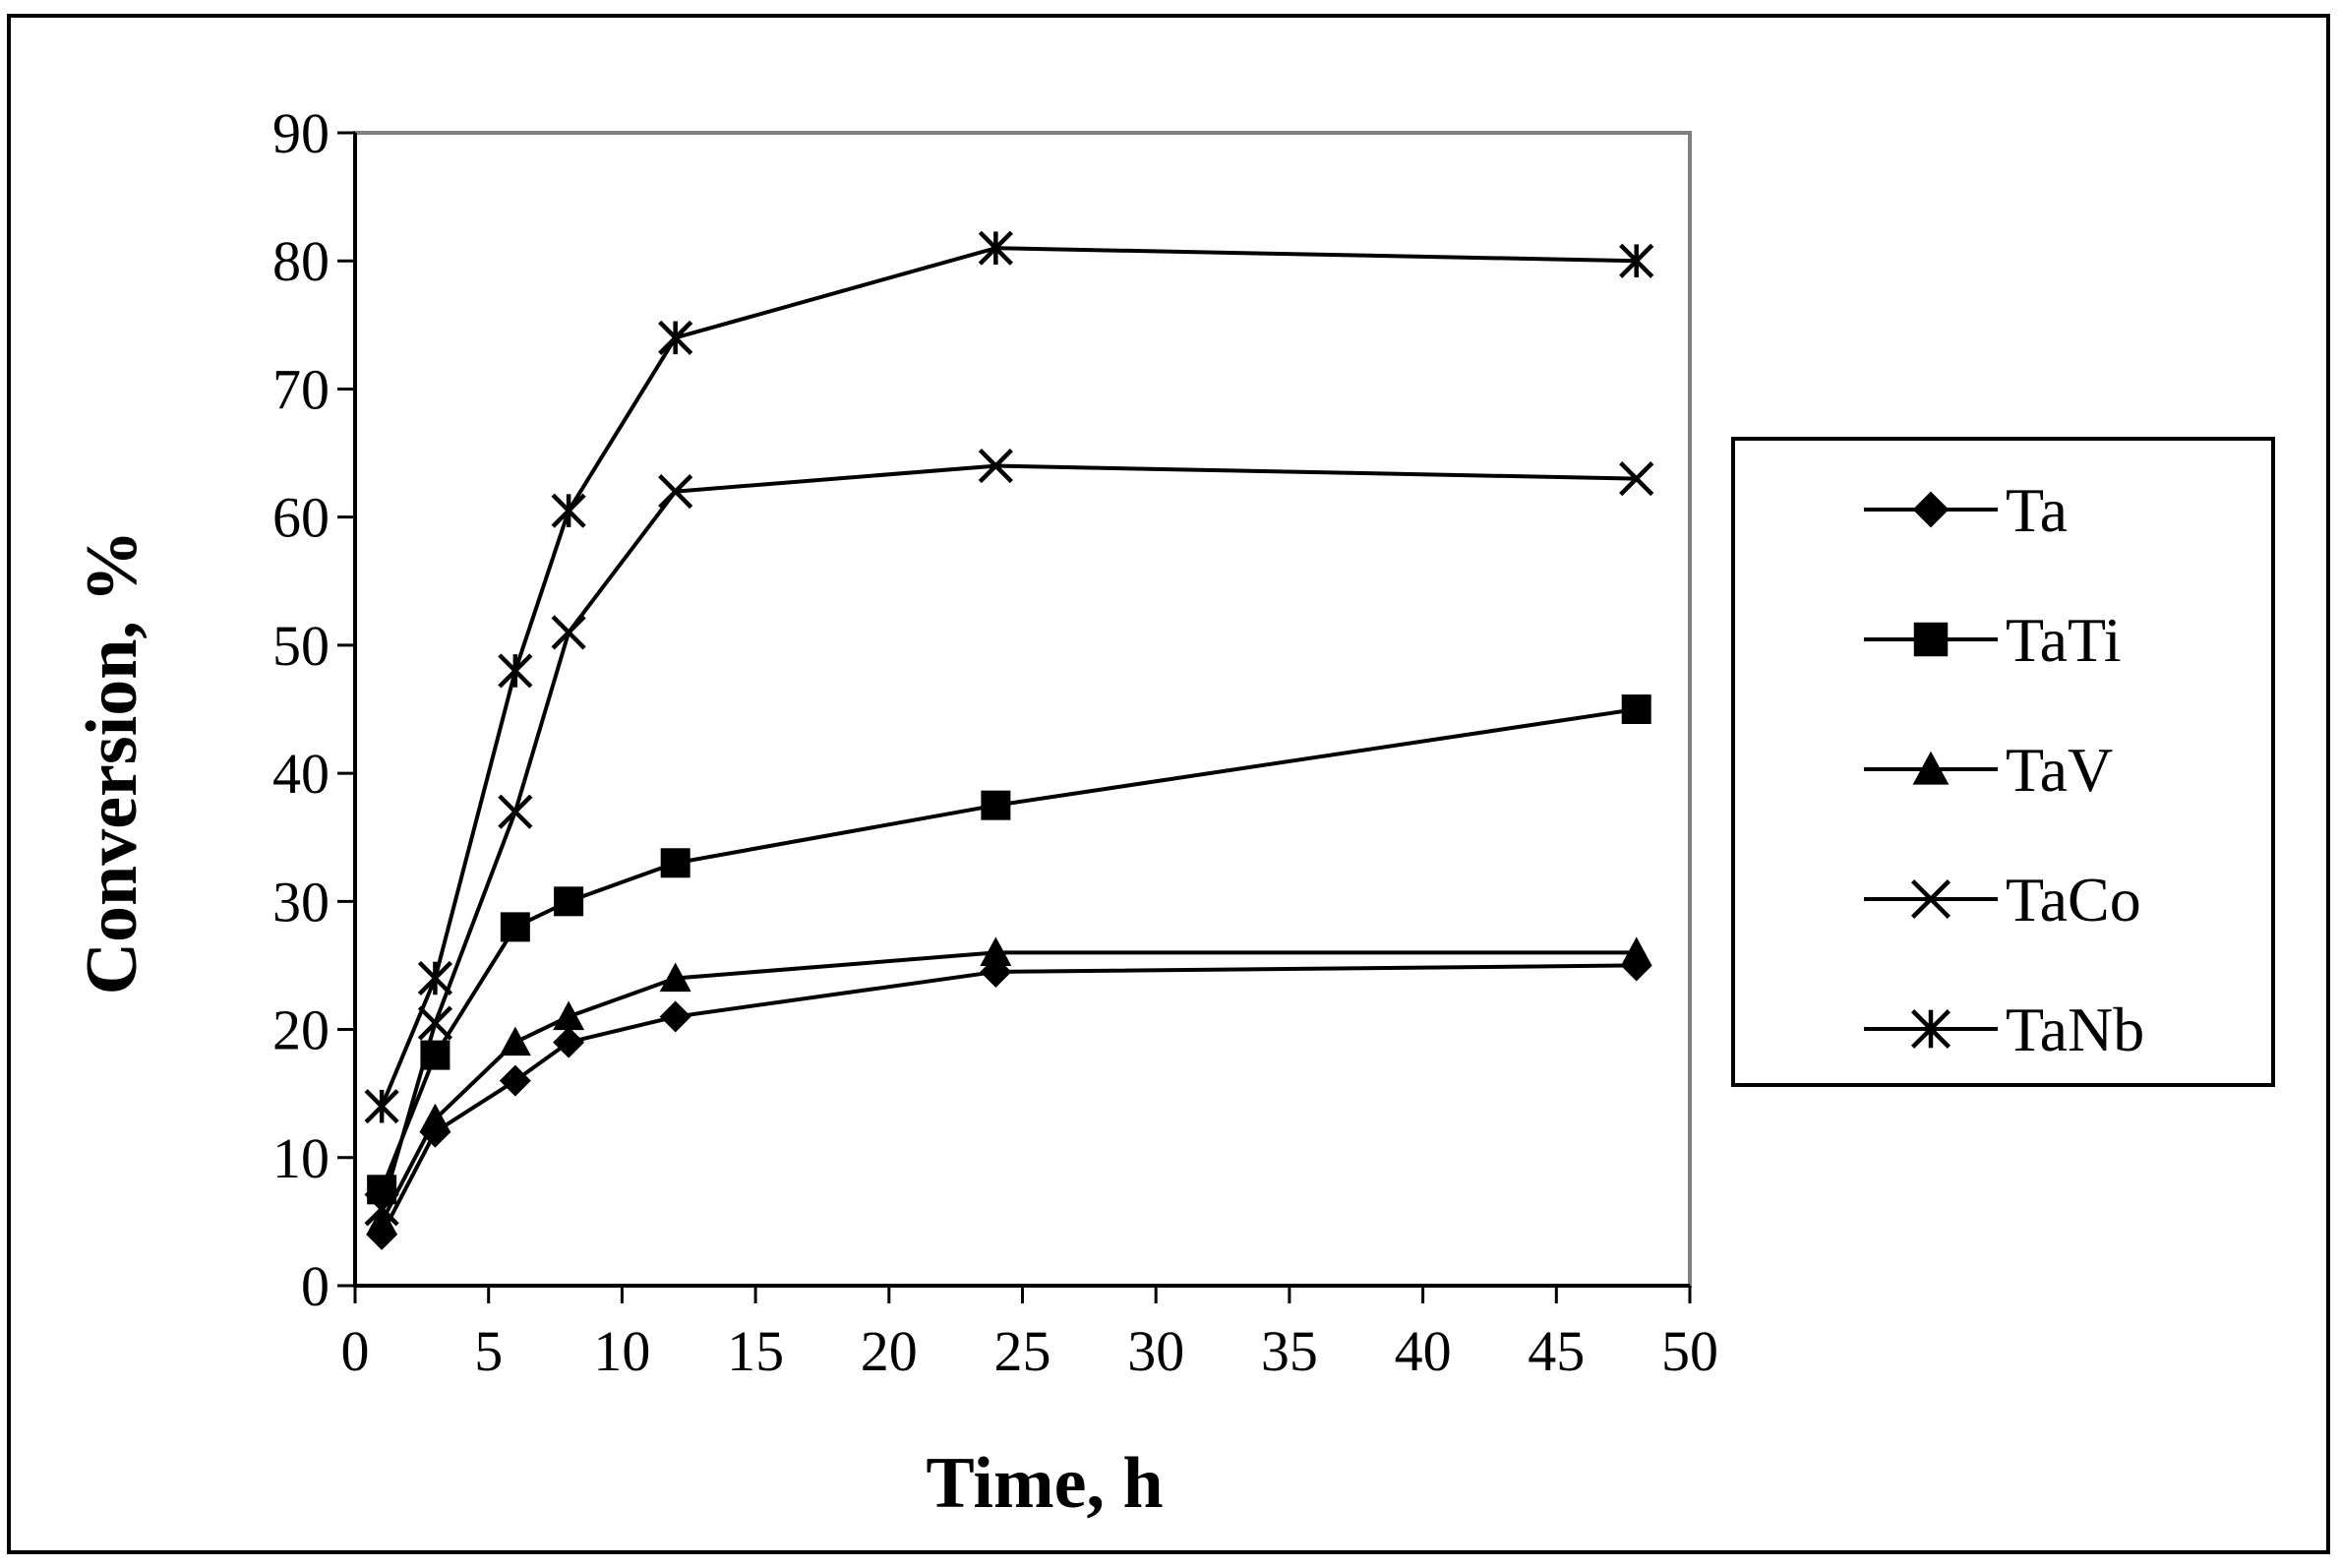  I want to click on legend-entry-ta: Ta, so click(1966, 510).